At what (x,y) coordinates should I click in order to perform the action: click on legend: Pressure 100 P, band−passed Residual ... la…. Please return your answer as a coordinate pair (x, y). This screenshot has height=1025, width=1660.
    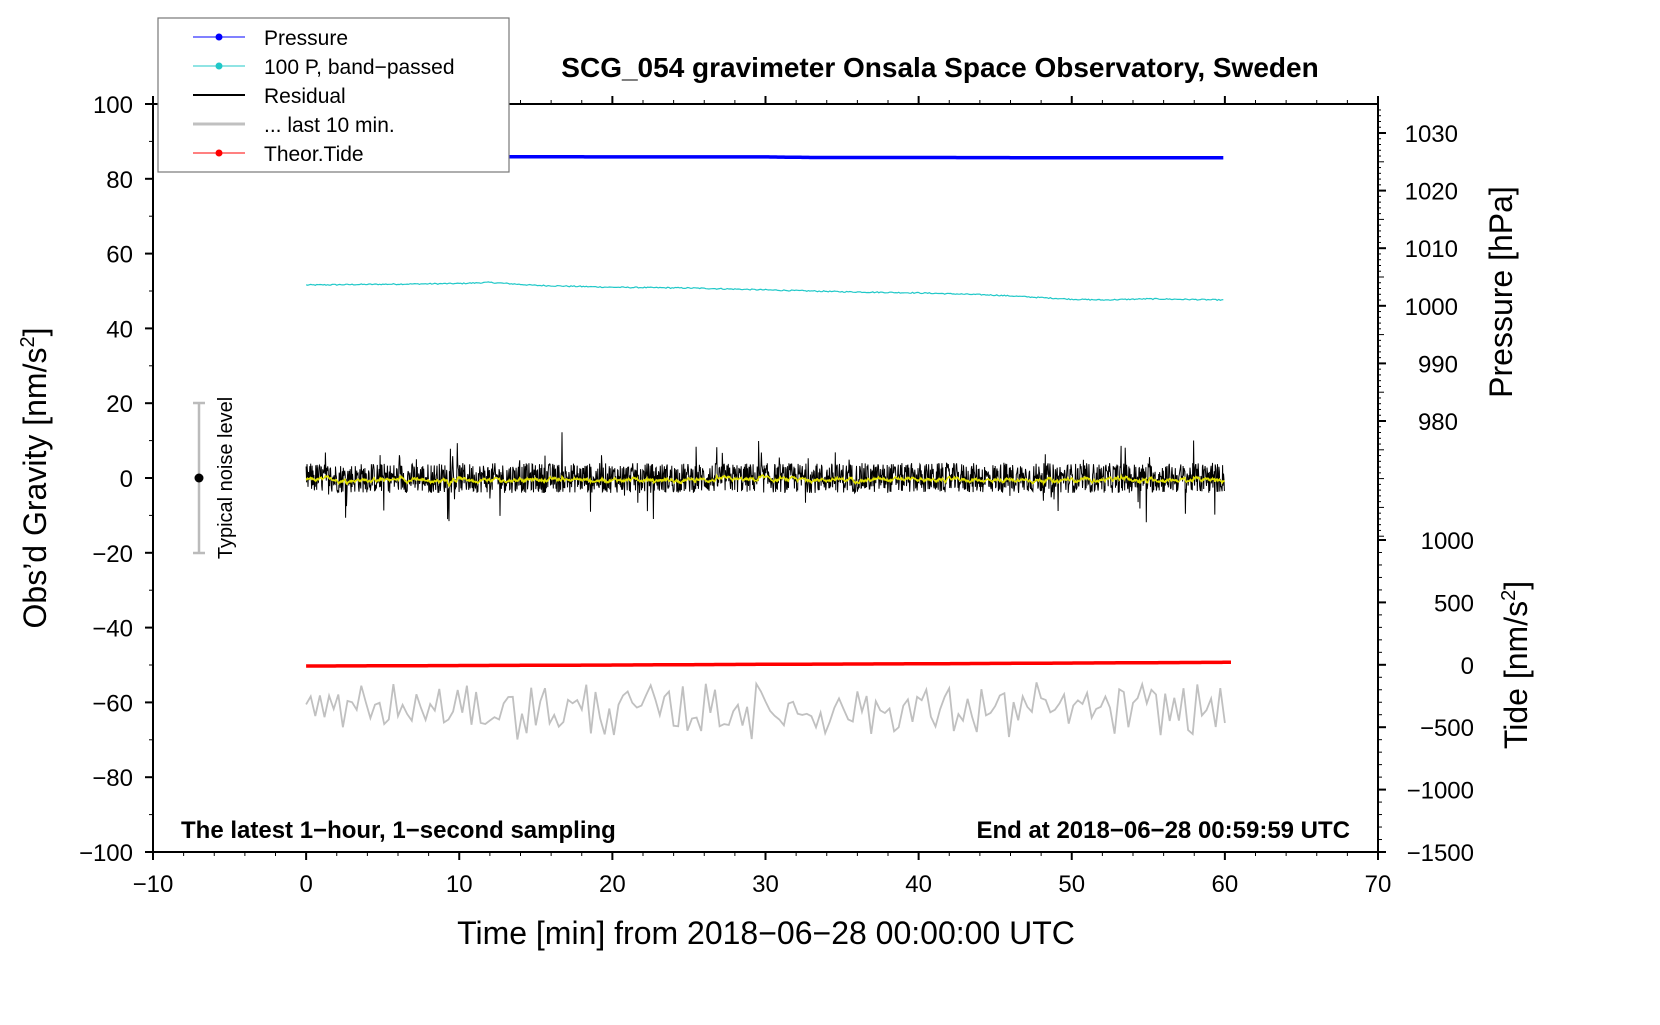
    Looking at the image, I should click on (333, 95).